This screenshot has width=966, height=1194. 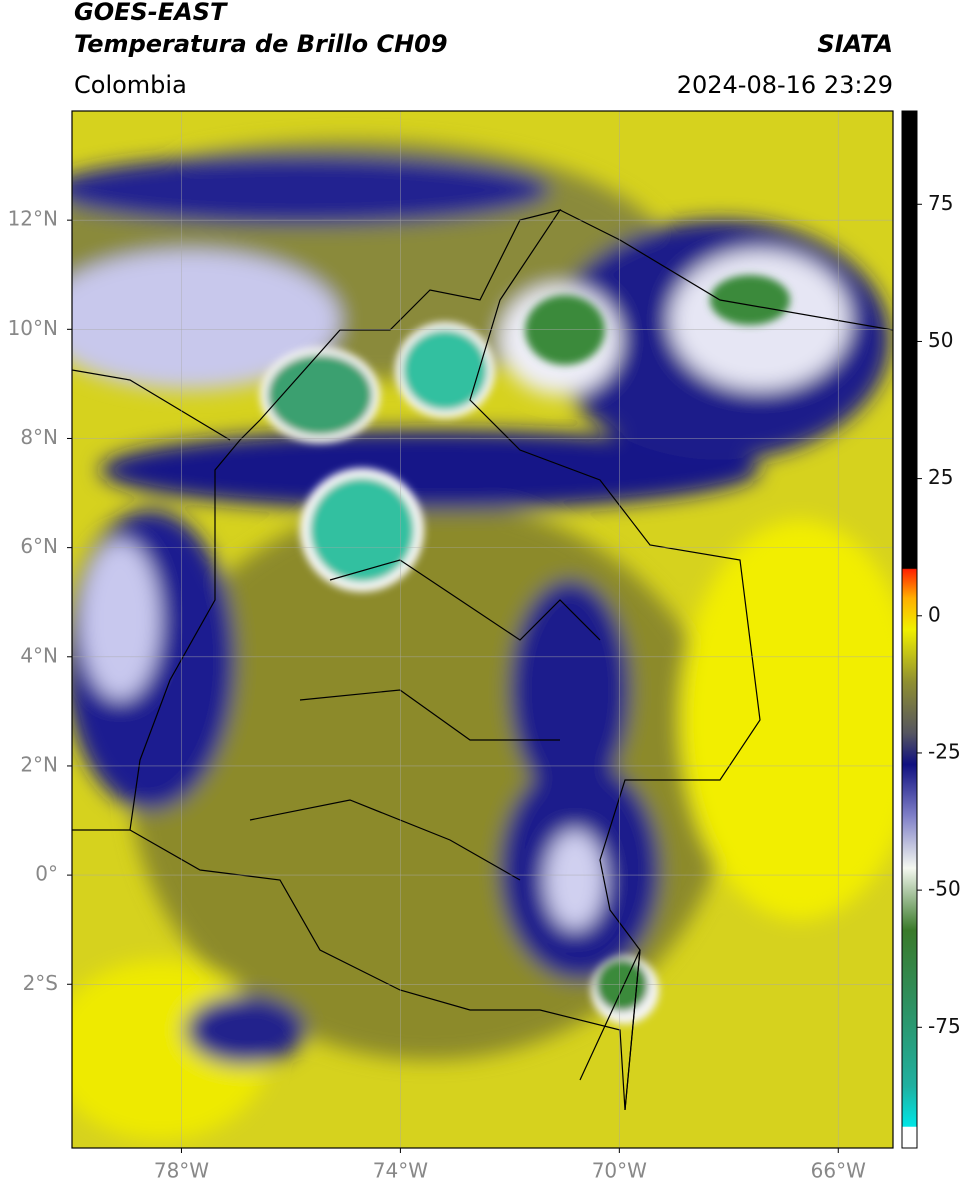 What do you see at coordinates (838, 1171) in the screenshot?
I see `lon-tick-label: 66°W` at bounding box center [838, 1171].